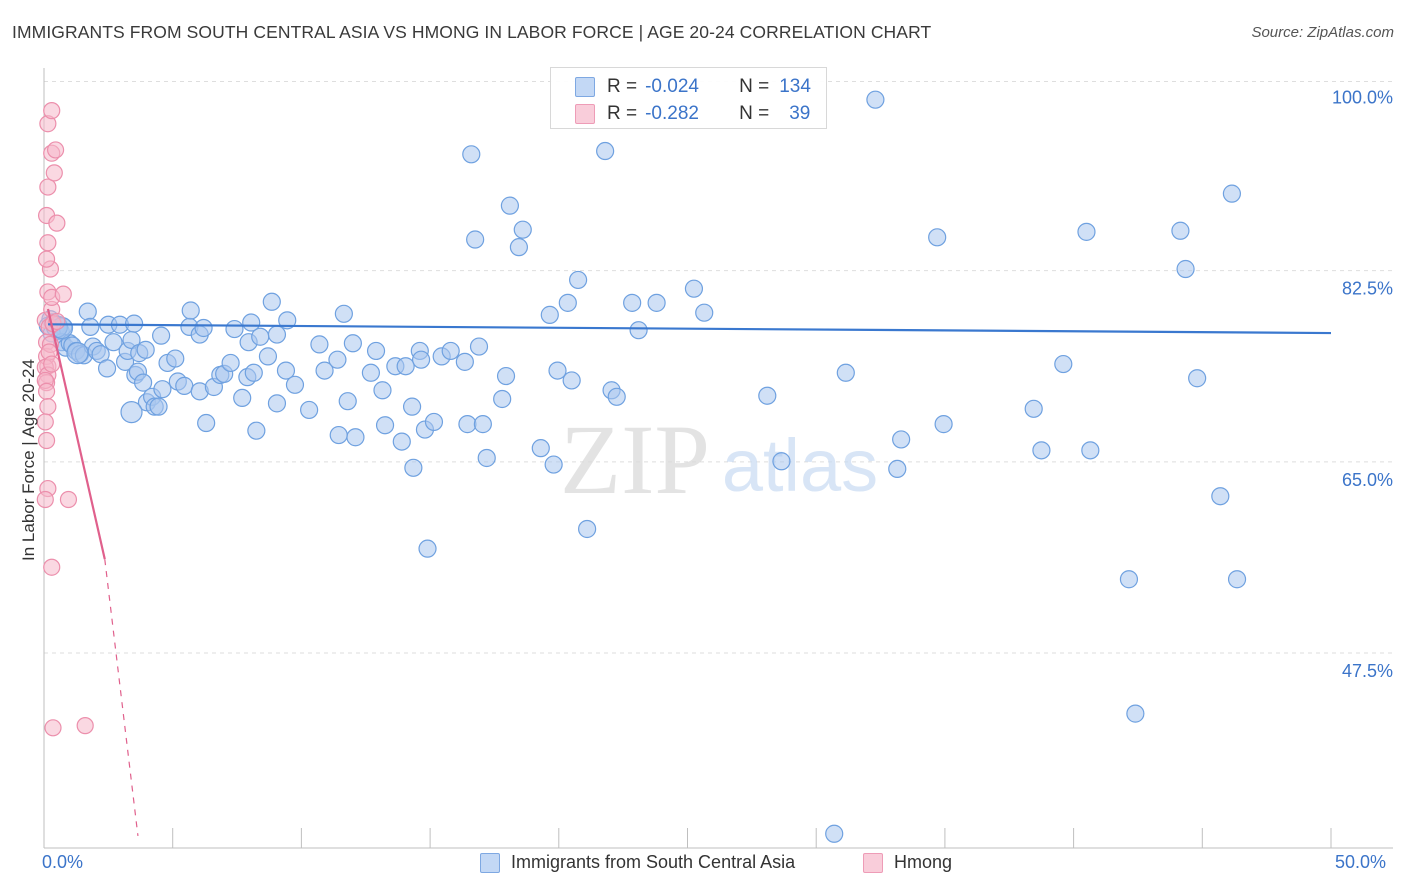 The width and height of the screenshot is (1406, 892). Describe the element at coordinates (1361, 862) in the screenshot. I see `x-axis-max-label: 50.0%` at that location.